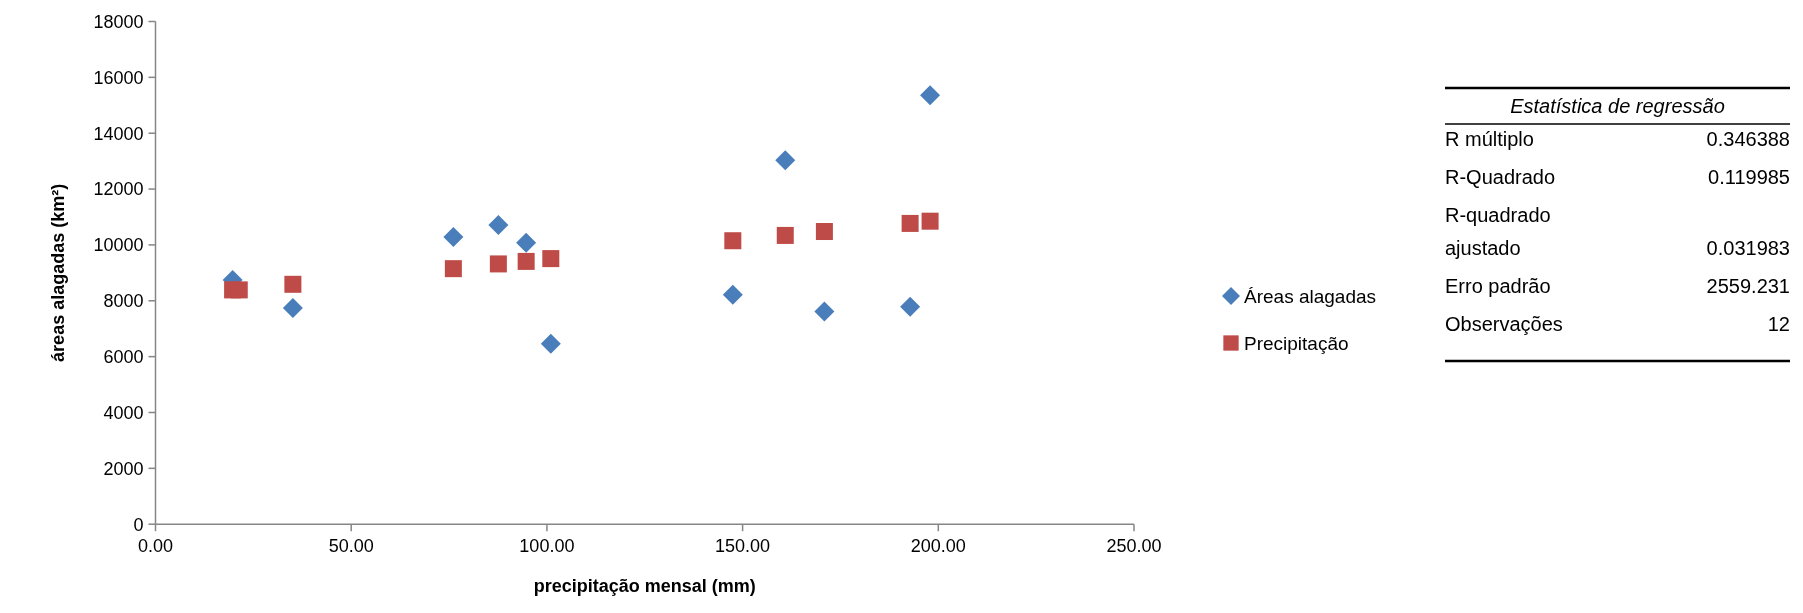 This screenshot has height=613, width=1803. Describe the element at coordinates (57, 272) in the screenshot. I see `y-axis-title: áreas alagadas (km²)` at that location.